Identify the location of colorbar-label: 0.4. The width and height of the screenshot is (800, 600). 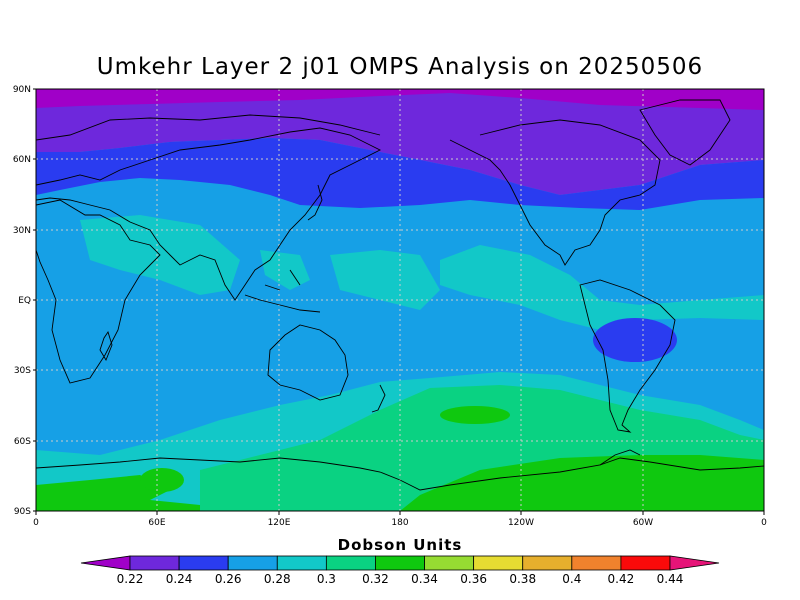
(571, 579).